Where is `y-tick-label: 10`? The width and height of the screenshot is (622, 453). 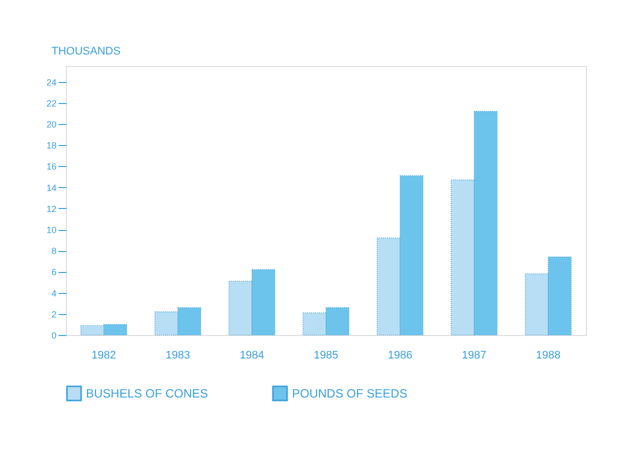 y-tick-label: 10 is located at coordinates (51, 230).